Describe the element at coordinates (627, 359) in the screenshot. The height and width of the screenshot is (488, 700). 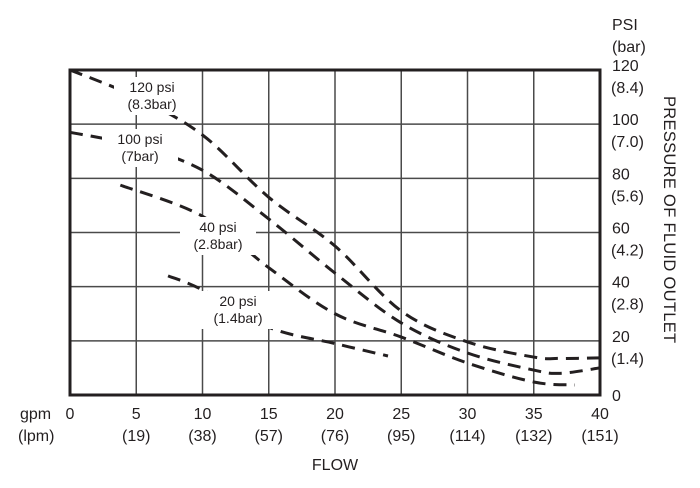
I see `y-tick-bar: (1.4)` at that location.